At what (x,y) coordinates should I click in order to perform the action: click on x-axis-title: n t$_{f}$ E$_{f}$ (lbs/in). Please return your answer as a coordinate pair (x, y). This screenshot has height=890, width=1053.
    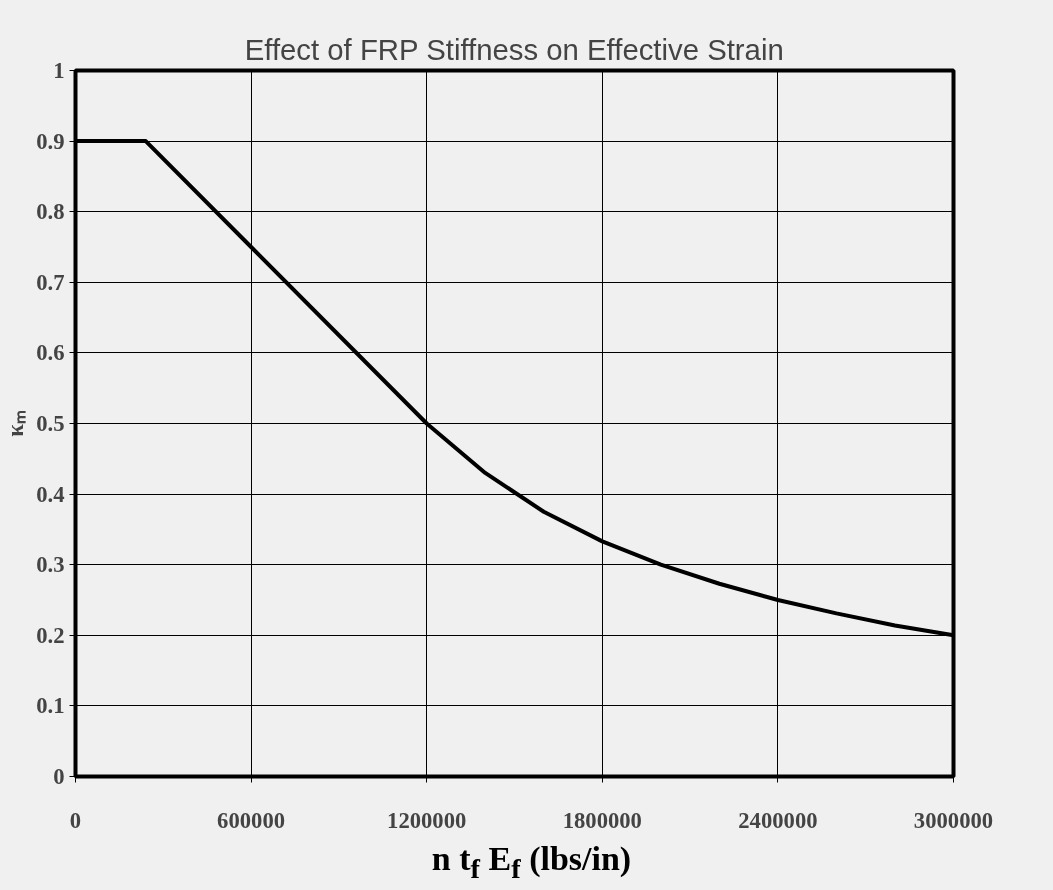
    Looking at the image, I should click on (531, 862).